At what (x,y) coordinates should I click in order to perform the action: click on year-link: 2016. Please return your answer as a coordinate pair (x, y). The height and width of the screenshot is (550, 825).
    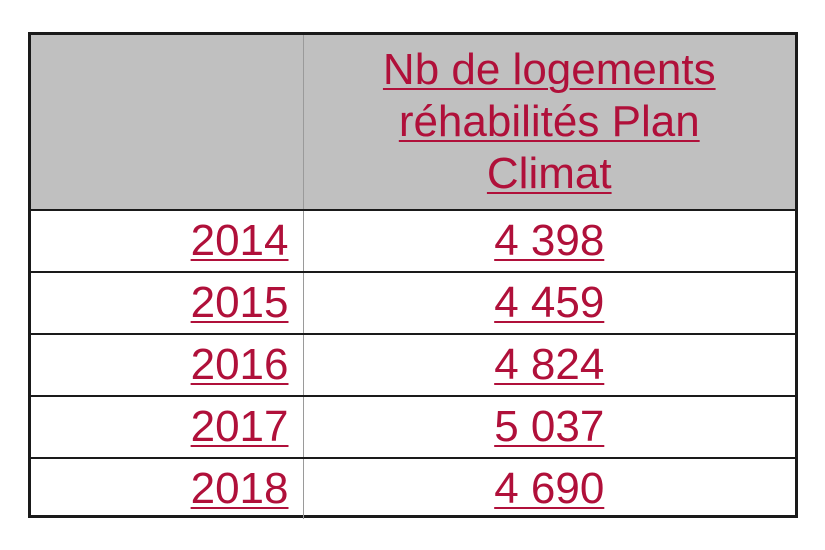
    Looking at the image, I should click on (239, 364).